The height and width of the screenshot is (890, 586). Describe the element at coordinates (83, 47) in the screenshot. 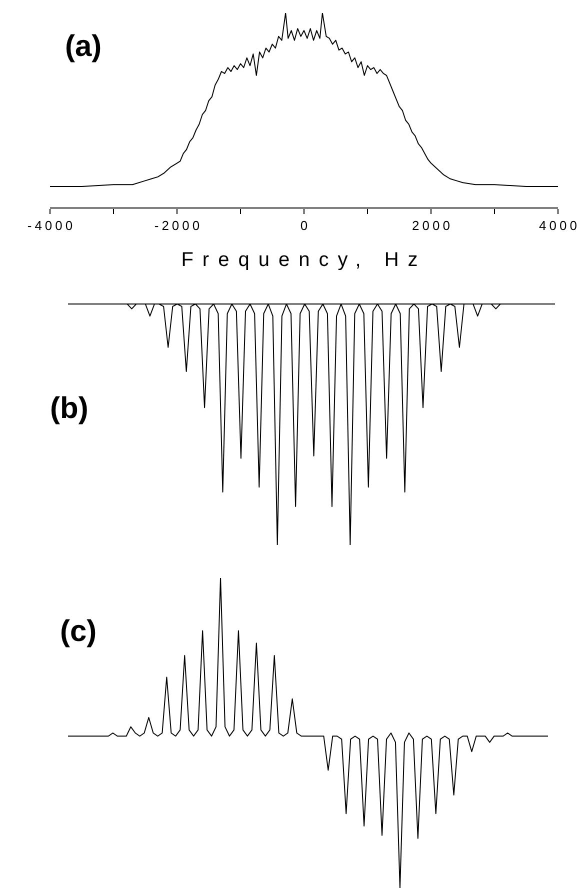

I see `text: (a)` at that location.